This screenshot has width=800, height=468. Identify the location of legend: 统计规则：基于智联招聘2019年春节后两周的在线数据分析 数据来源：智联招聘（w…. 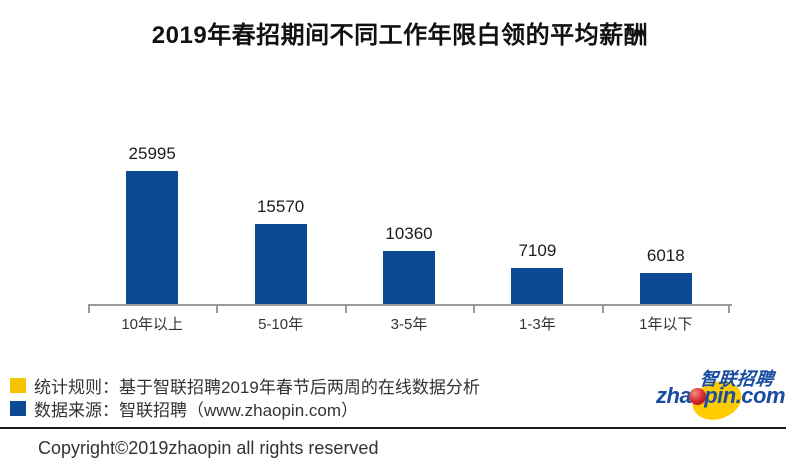
(245, 397).